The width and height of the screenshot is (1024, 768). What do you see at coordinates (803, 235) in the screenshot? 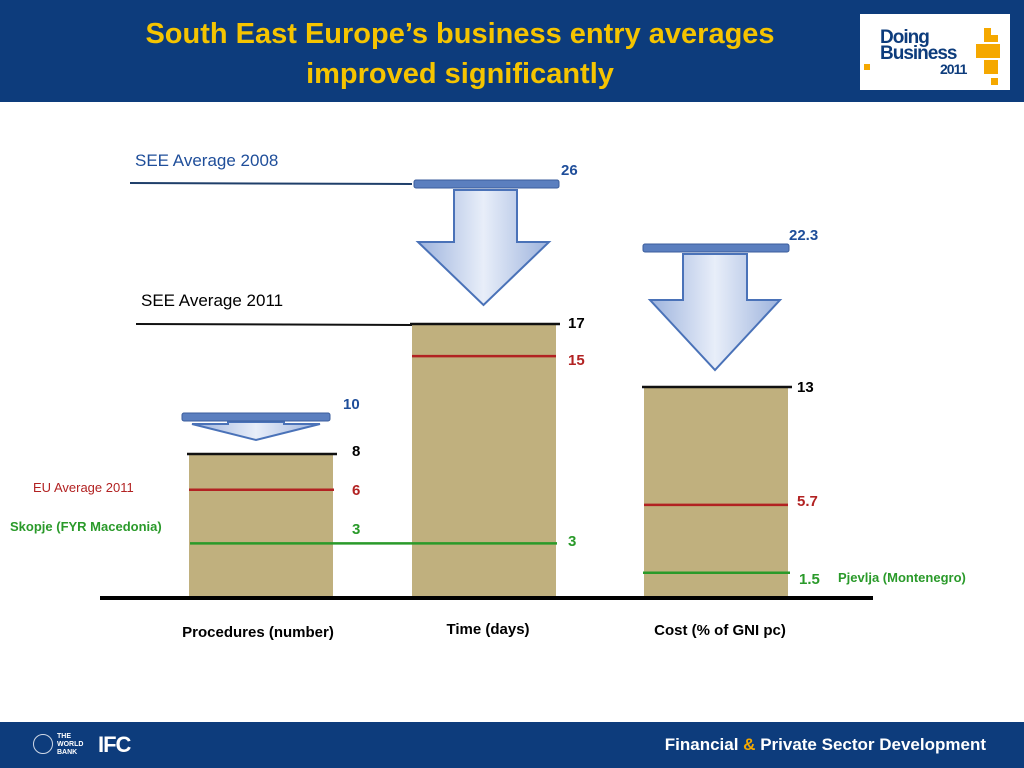
I see `label-2008-cost: 22.3` at bounding box center [803, 235].